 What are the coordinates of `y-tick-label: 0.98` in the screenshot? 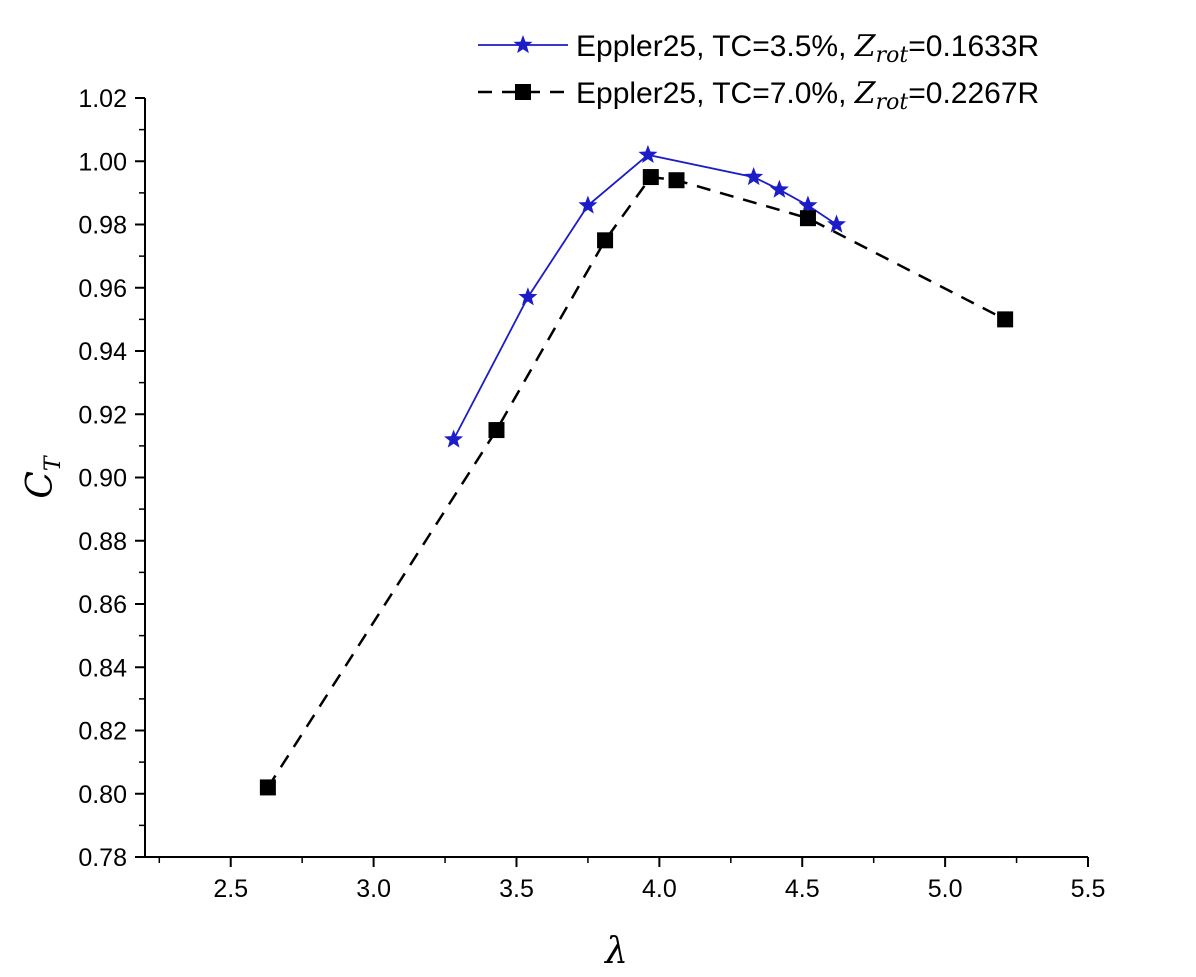 It's located at (102, 226).